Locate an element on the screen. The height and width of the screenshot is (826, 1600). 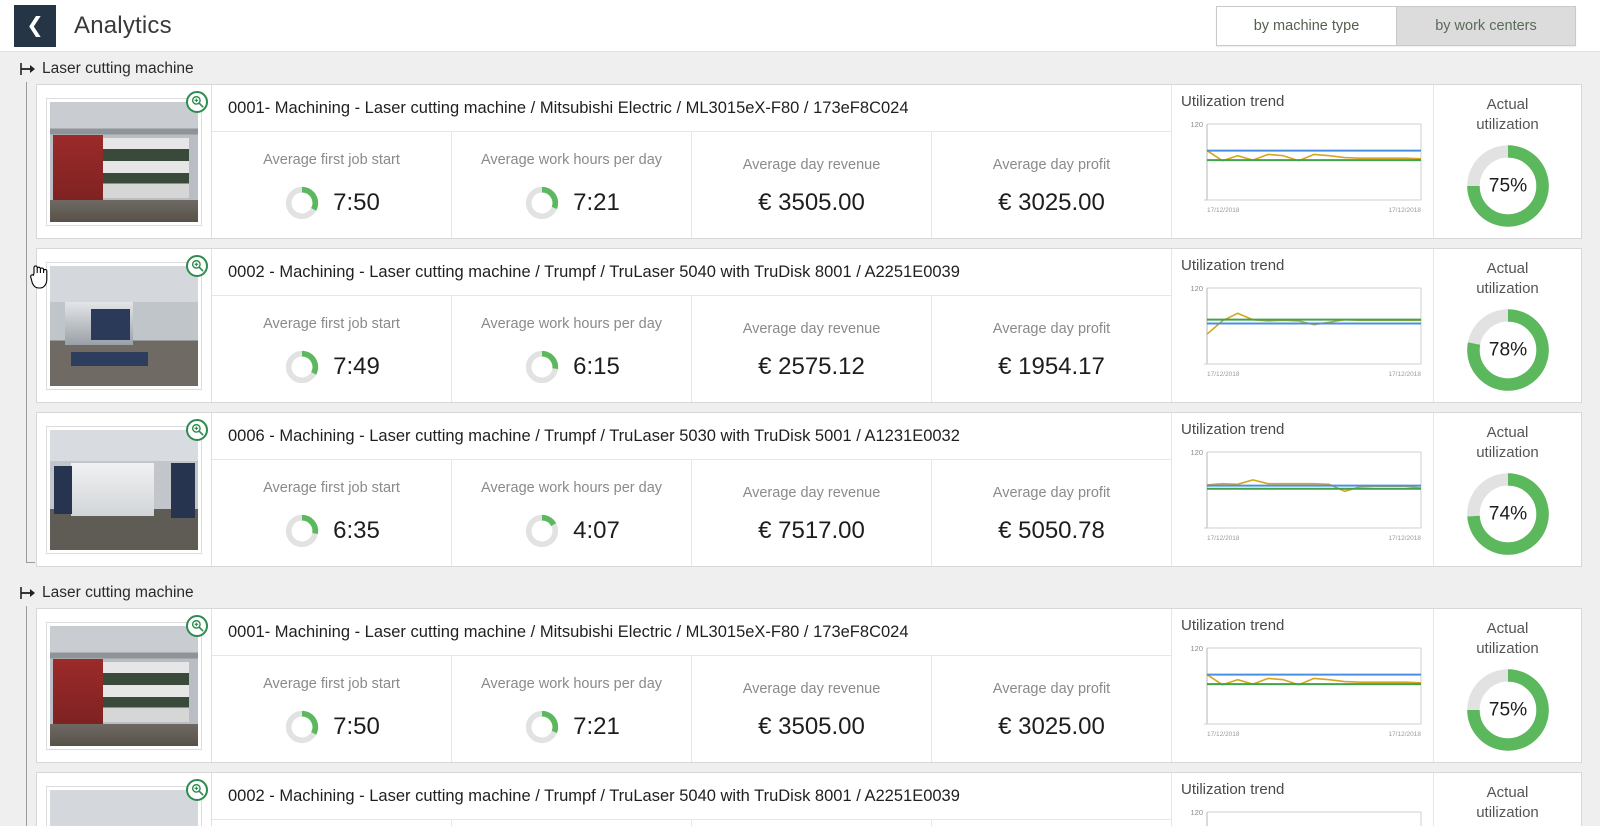
thumbnail-cell is located at coordinates (124, 799).